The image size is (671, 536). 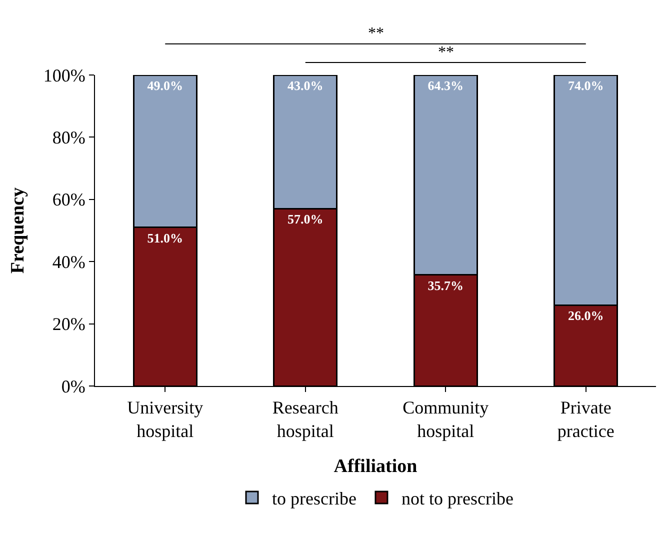 I want to click on data-label: 51.0%, so click(x=165, y=238).